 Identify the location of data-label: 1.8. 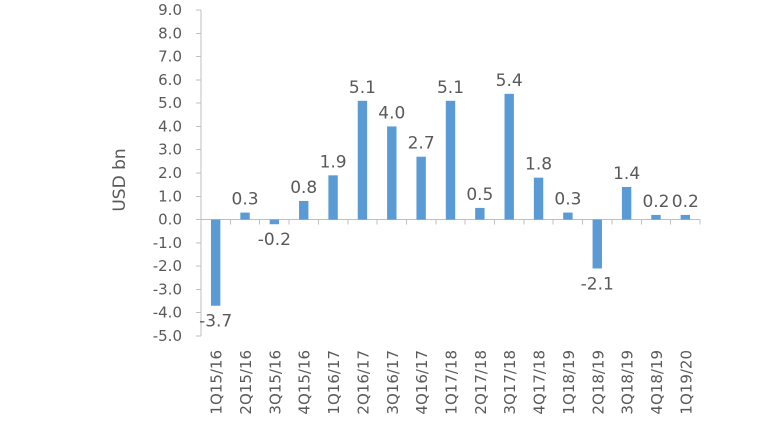
(538, 165).